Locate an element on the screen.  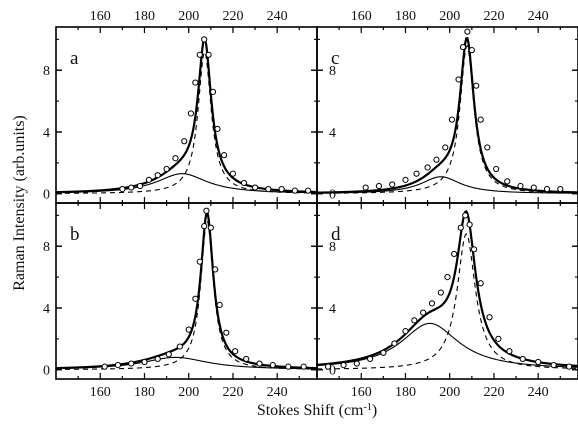
x-tick-label-bottom: 180 is located at coordinates (144, 392).